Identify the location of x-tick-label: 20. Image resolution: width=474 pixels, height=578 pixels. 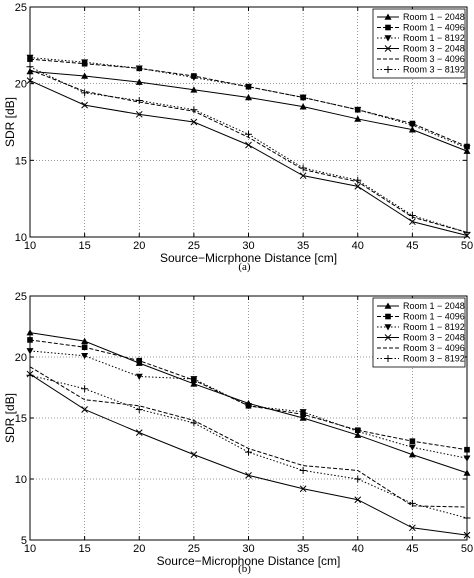
(139, 246).